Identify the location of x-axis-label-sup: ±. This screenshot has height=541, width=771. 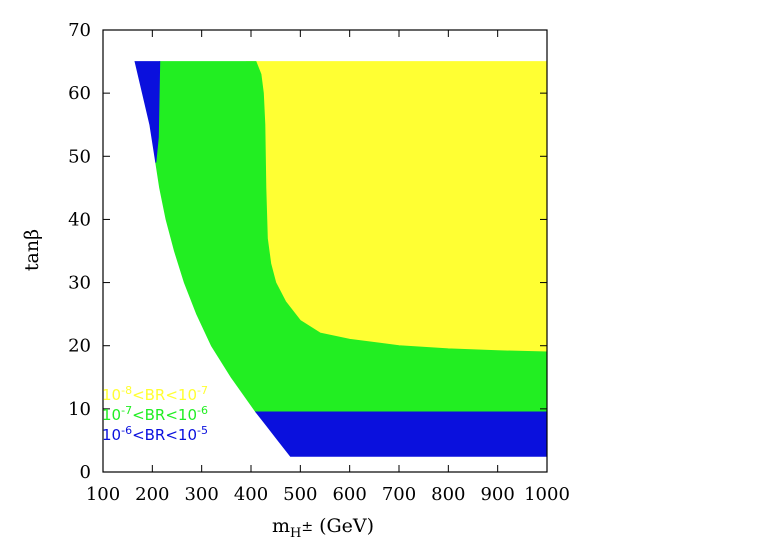
(307, 527).